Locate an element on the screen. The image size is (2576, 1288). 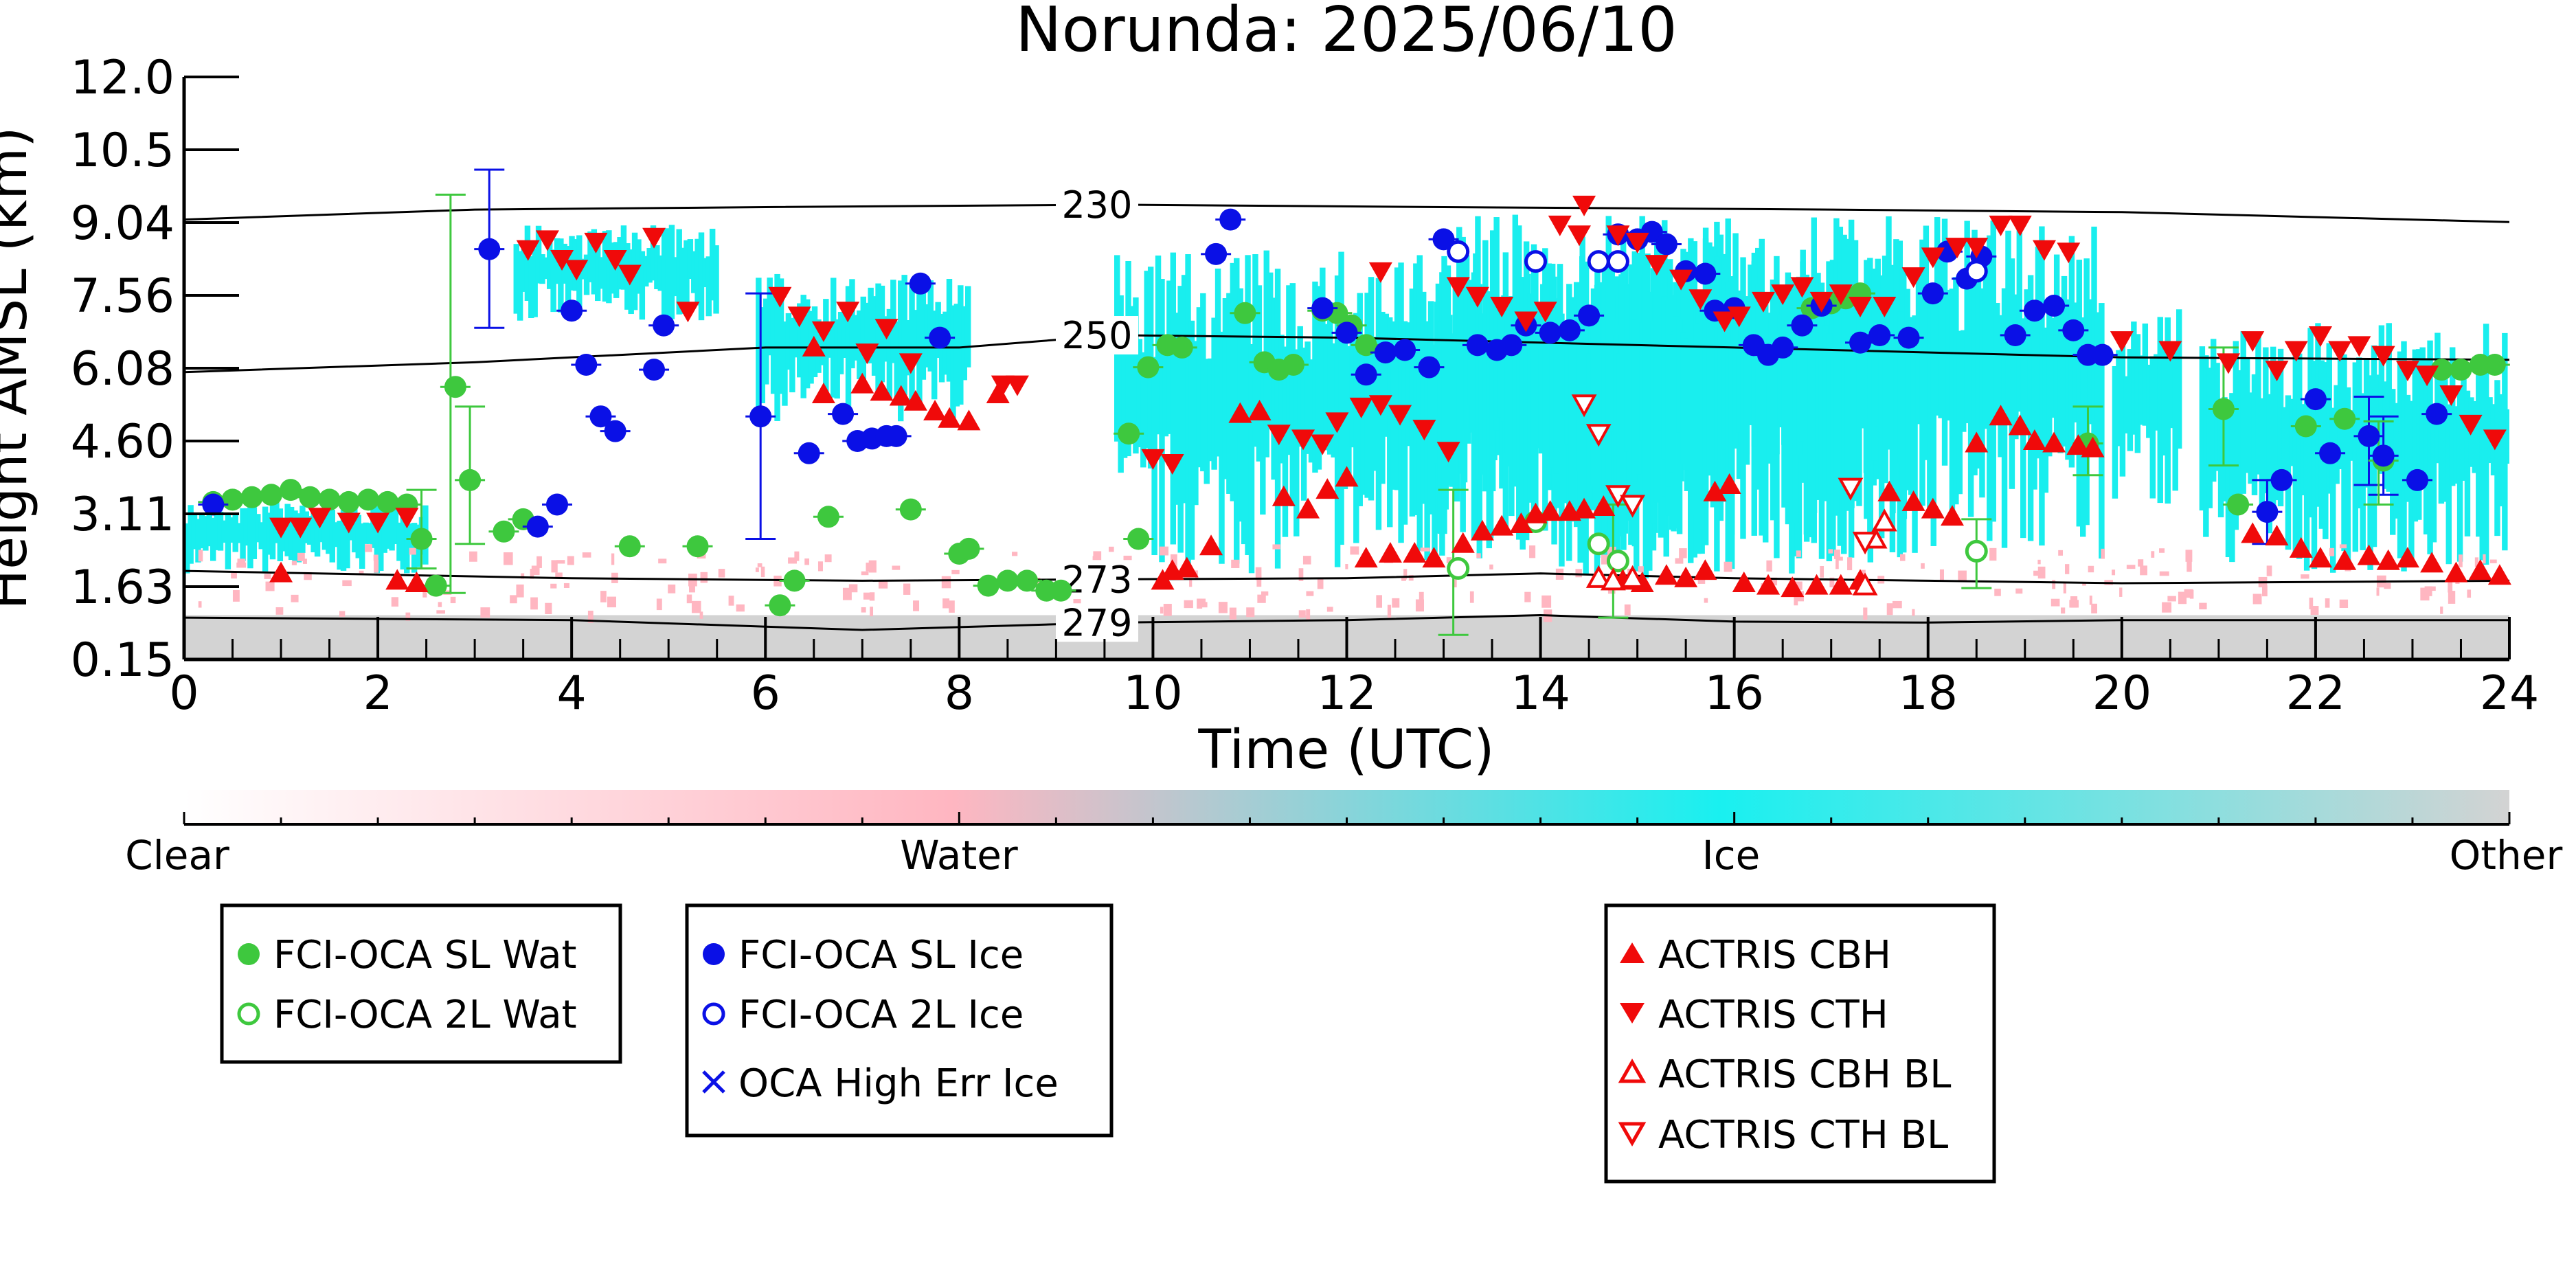
chart-title: Norunda: 2025/06/10 is located at coordinates (1346, 33).